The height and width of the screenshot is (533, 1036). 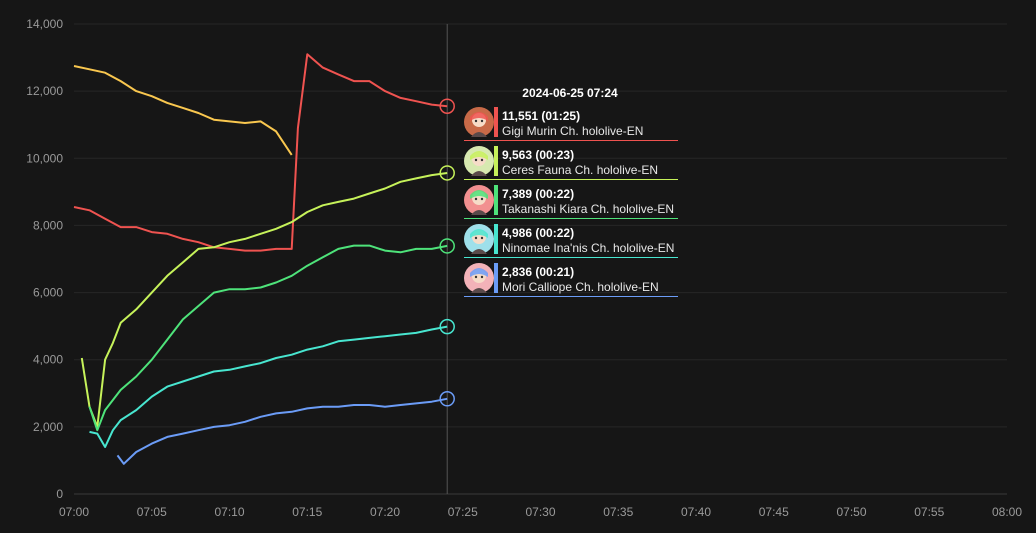 What do you see at coordinates (481, 239) in the screenshot?
I see `ina-avatar-icon` at bounding box center [481, 239].